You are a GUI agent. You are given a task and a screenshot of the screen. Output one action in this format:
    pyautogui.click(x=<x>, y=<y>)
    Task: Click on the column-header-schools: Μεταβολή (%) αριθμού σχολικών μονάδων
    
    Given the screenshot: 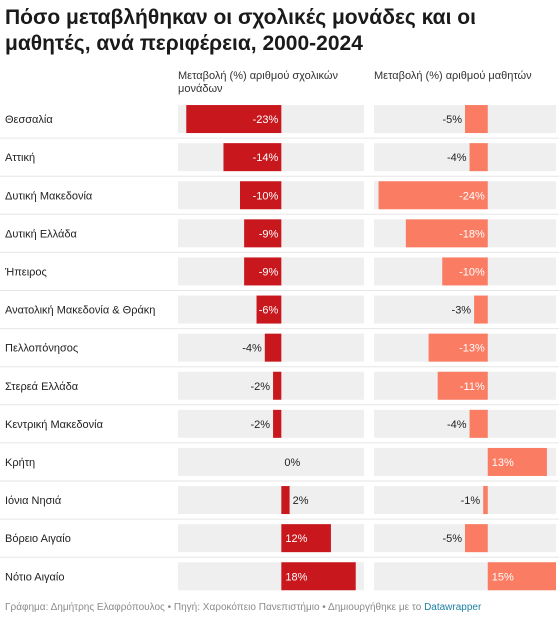 What is the action you would take?
    pyautogui.click(x=258, y=82)
    